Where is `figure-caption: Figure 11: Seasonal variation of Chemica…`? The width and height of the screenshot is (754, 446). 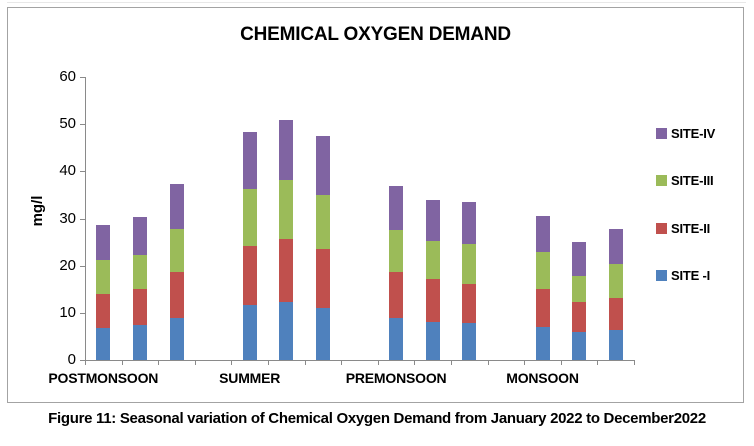
figure-caption: Figure 11: Seasonal variation of Chemica… is located at coordinates (377, 418).